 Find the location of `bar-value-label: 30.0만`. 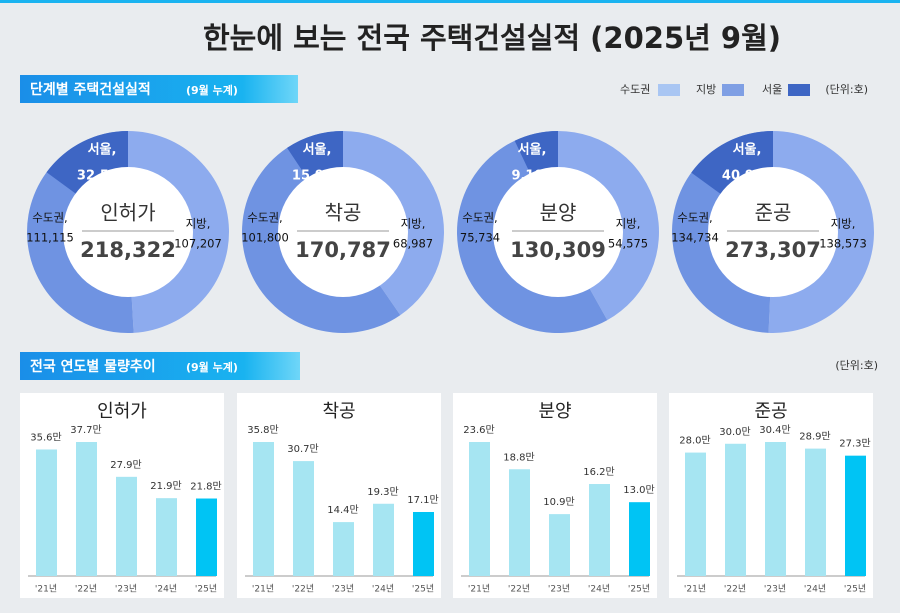

bar-value-label: 30.0만 is located at coordinates (734, 432).